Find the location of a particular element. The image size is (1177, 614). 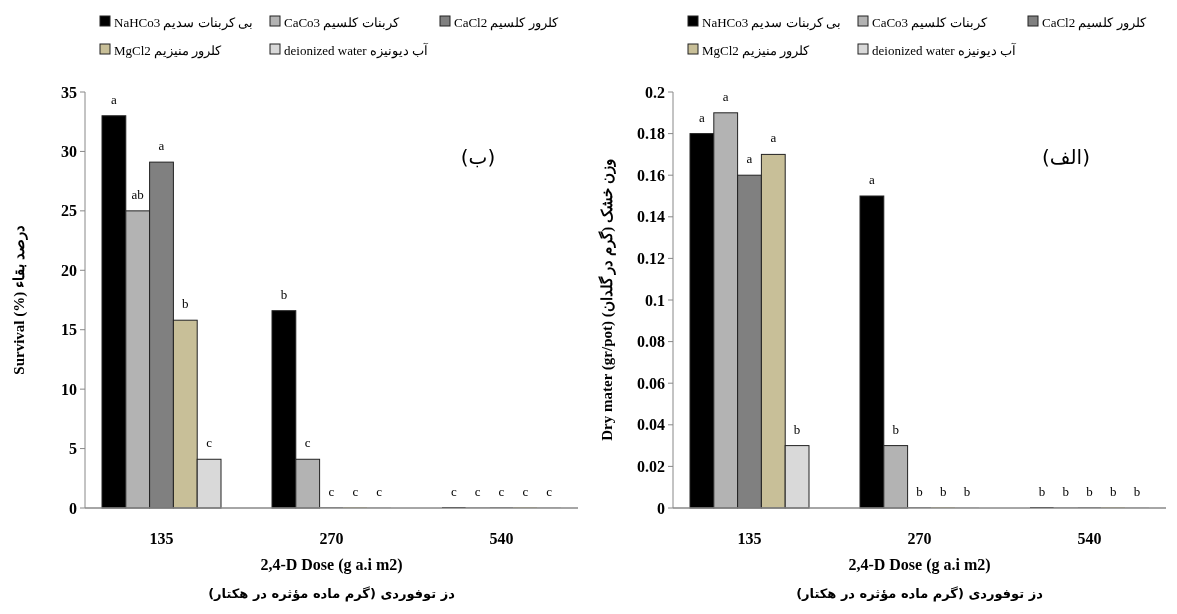

y-tick-label: 0.08 is located at coordinates (651, 342).